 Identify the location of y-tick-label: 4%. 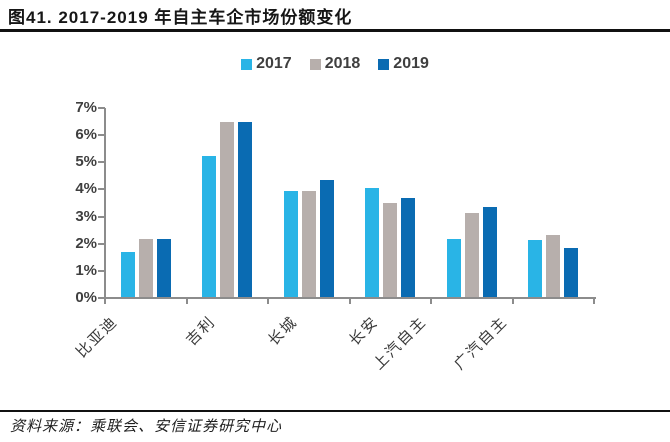
(86, 189).